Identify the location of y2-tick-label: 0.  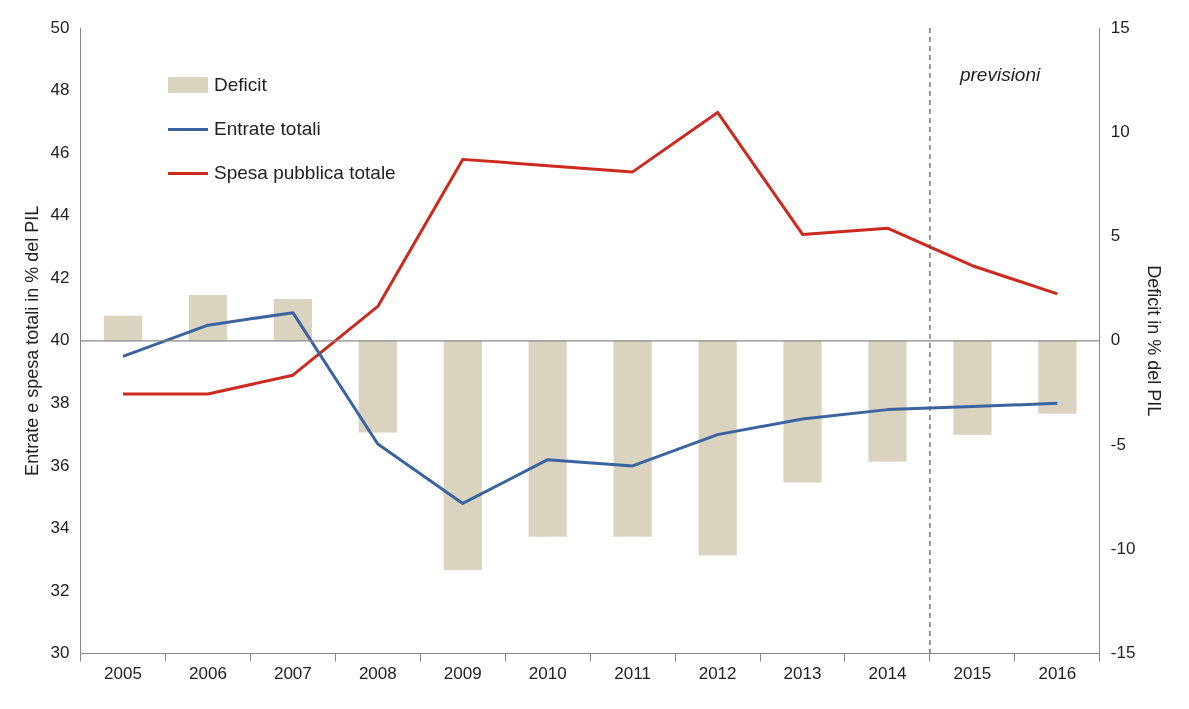
(1115, 340).